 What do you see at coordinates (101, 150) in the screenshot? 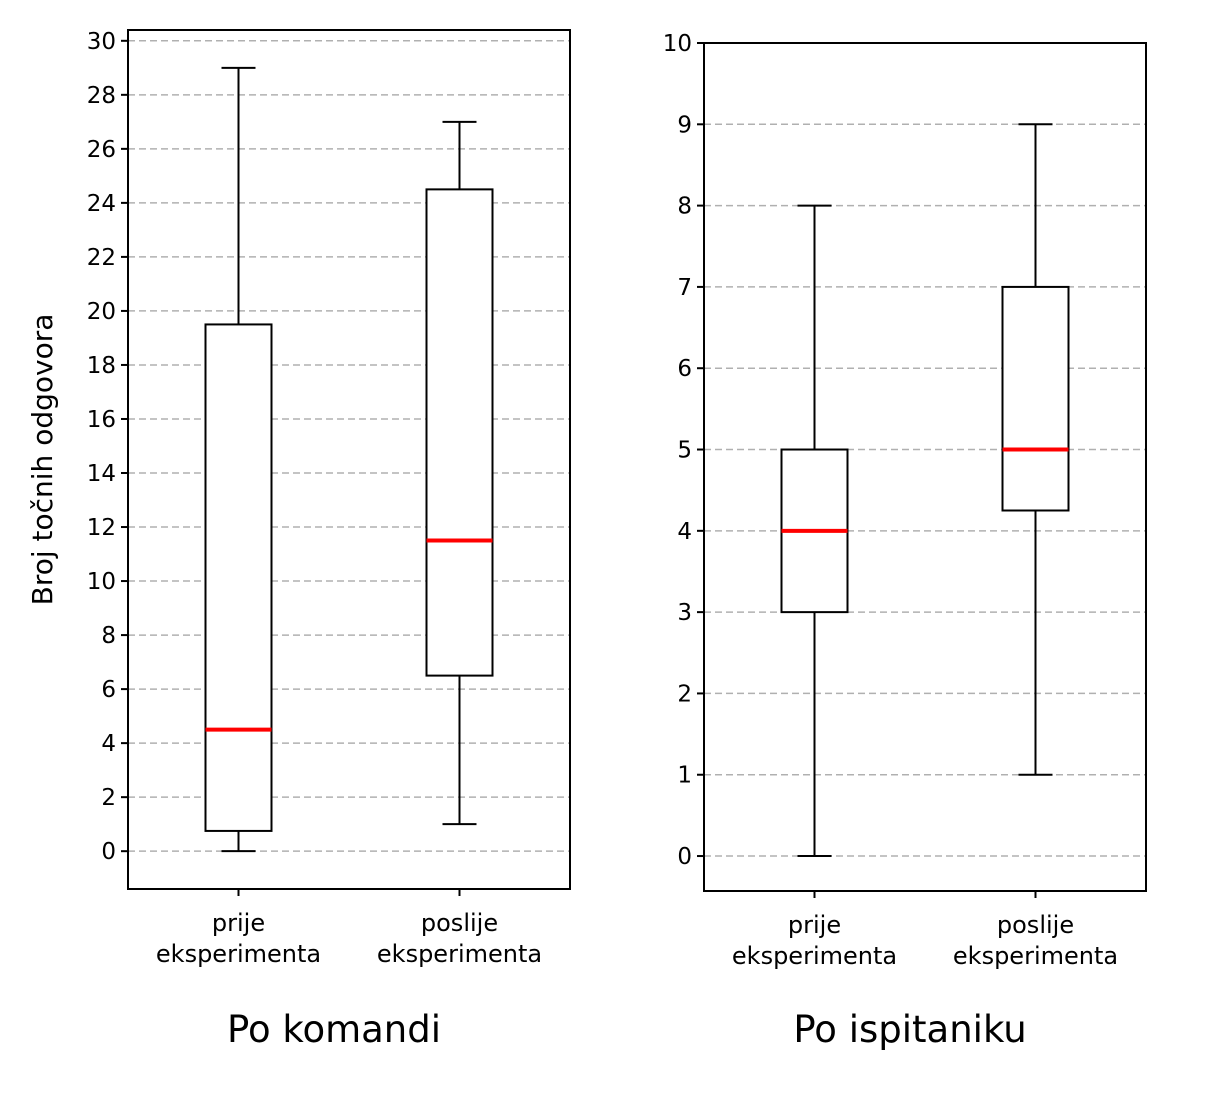
I see `y-tick-label-13: 26` at bounding box center [101, 150].